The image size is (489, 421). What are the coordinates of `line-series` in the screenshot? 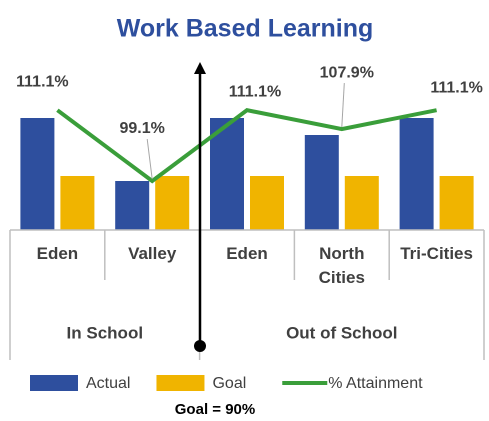 It's located at (246, 146).